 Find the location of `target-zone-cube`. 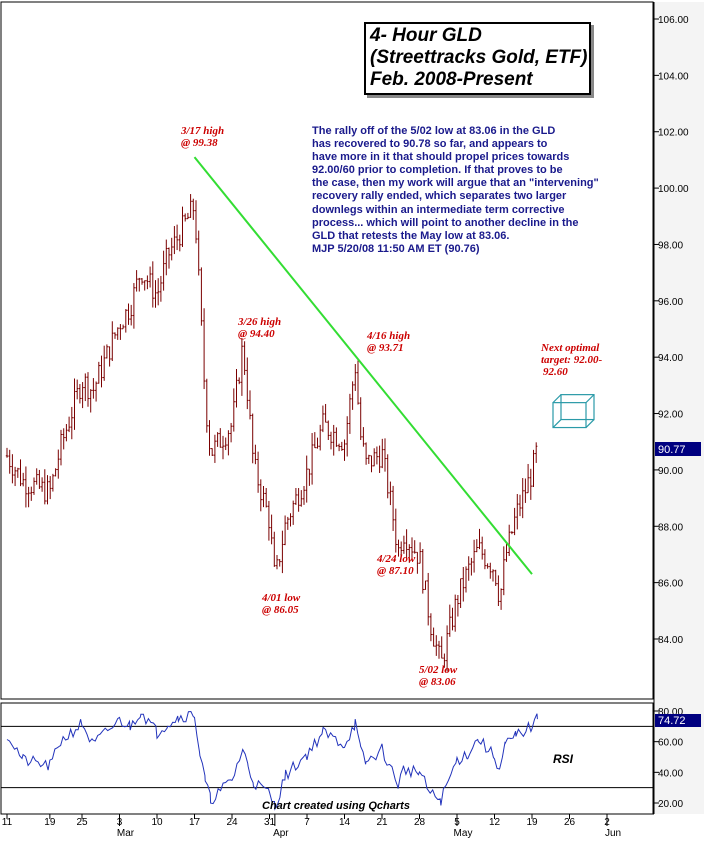

target-zone-cube is located at coordinates (573, 411).